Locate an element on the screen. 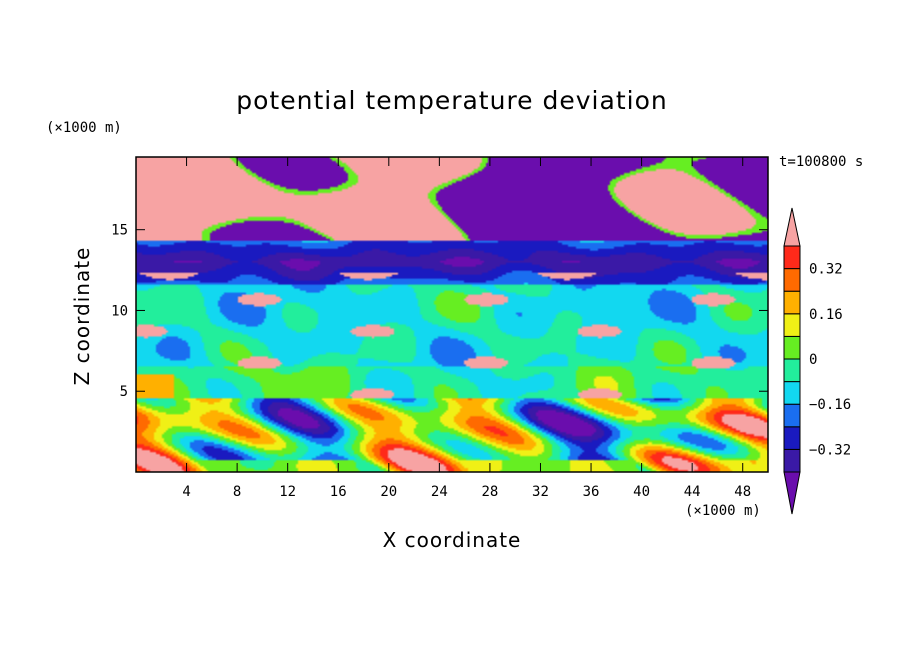 Image resolution: width=904 pixels, height=654 pixels. y-tick-label: 15 is located at coordinates (119, 231).